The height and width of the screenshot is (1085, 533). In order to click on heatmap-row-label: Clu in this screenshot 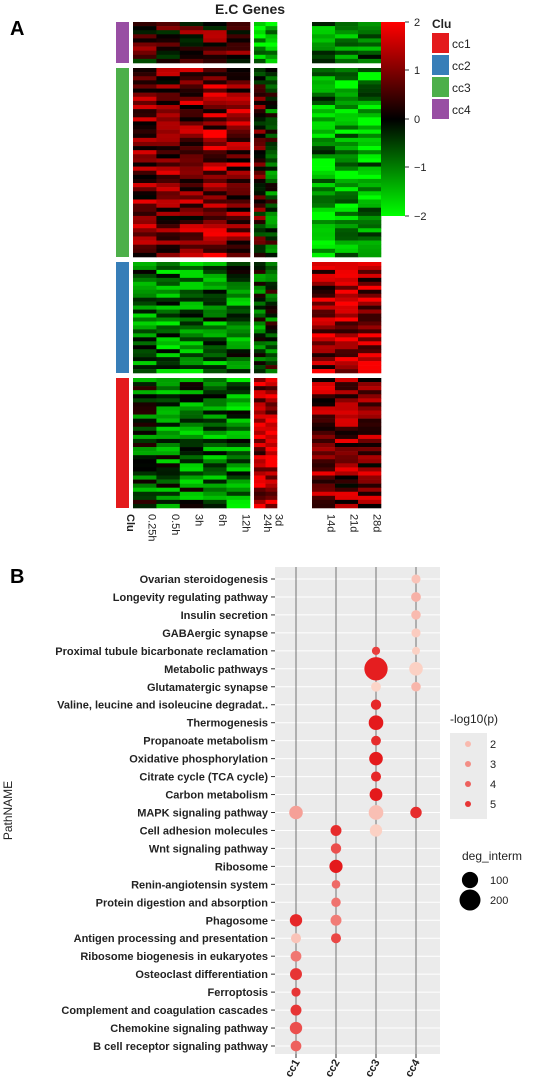, I will do `click(130, 523)`.